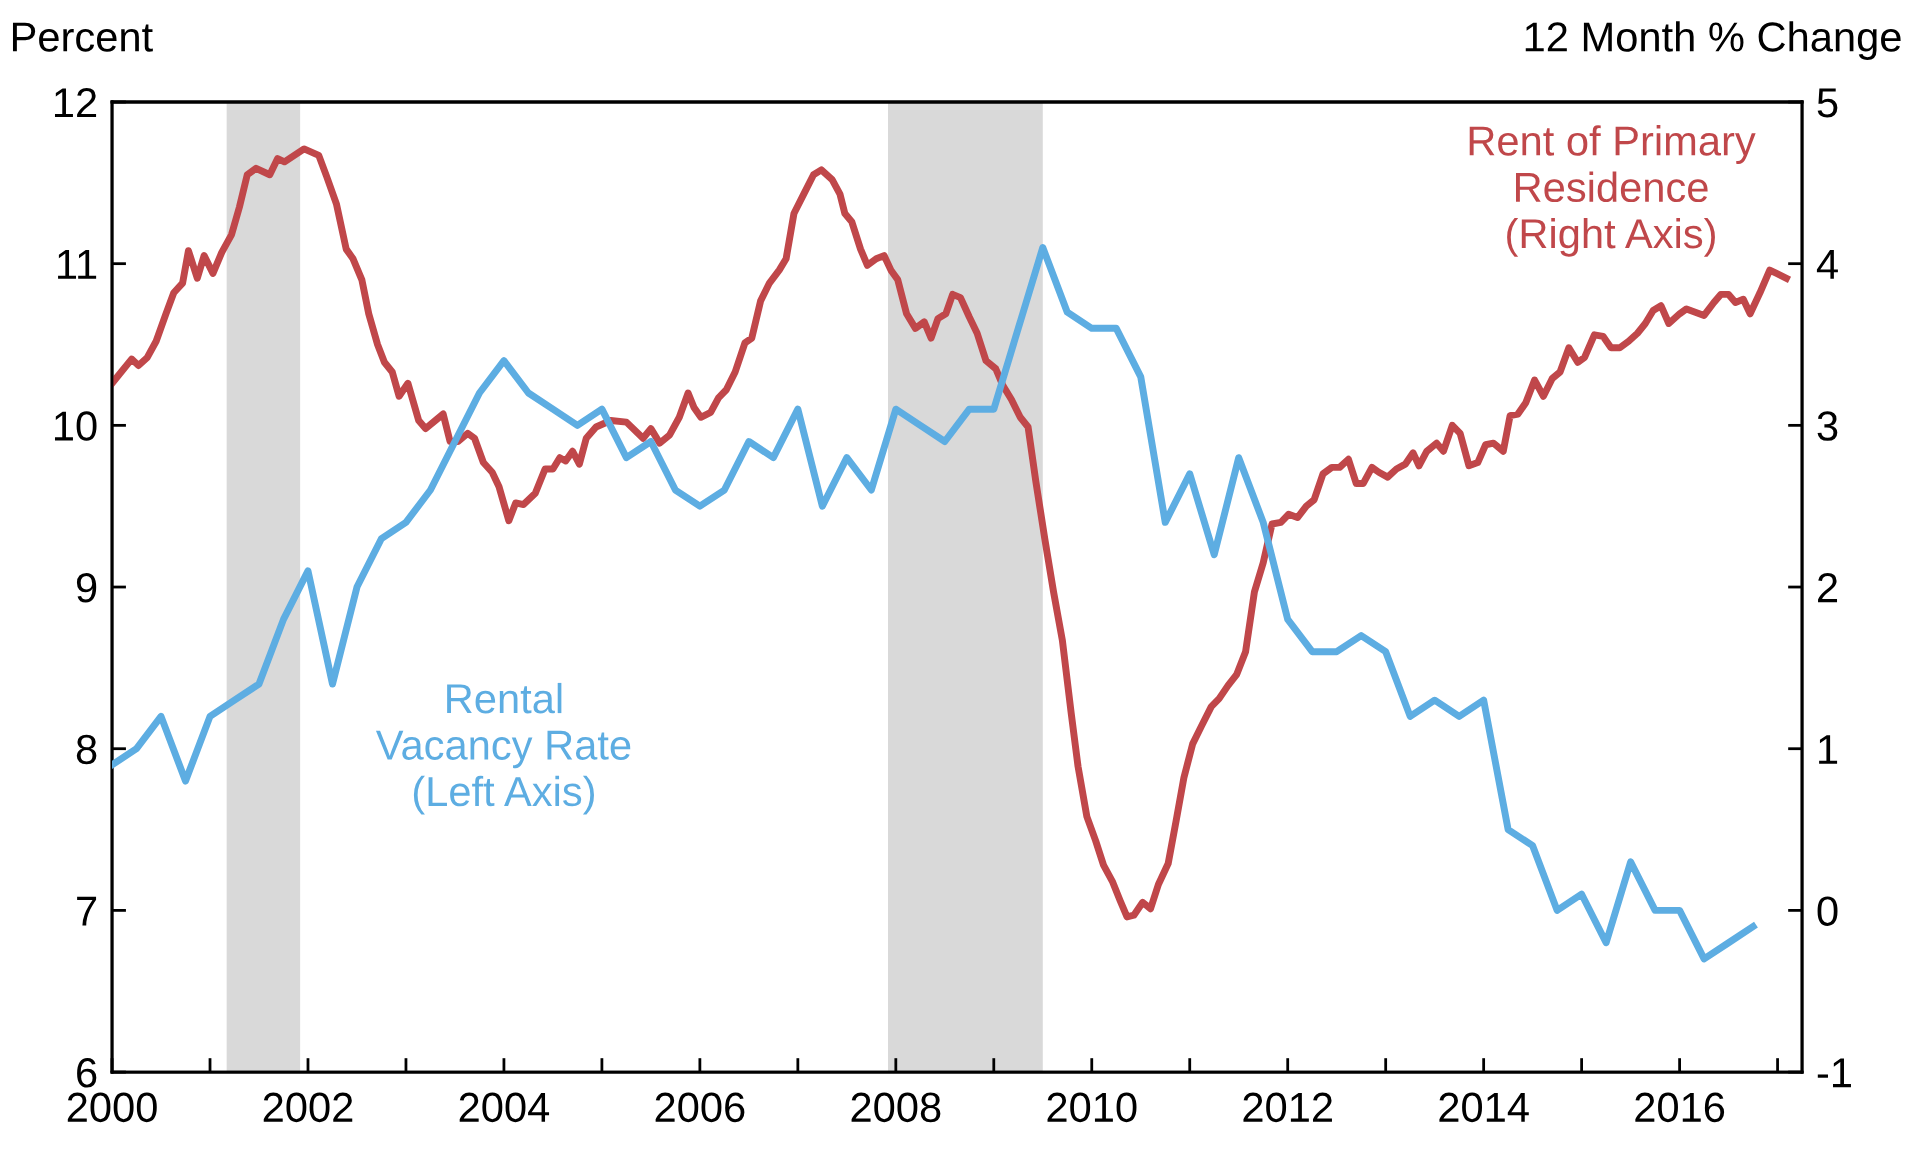 This screenshot has width=1912, height=1159. I want to click on y-tick-label: 12, so click(75, 102).